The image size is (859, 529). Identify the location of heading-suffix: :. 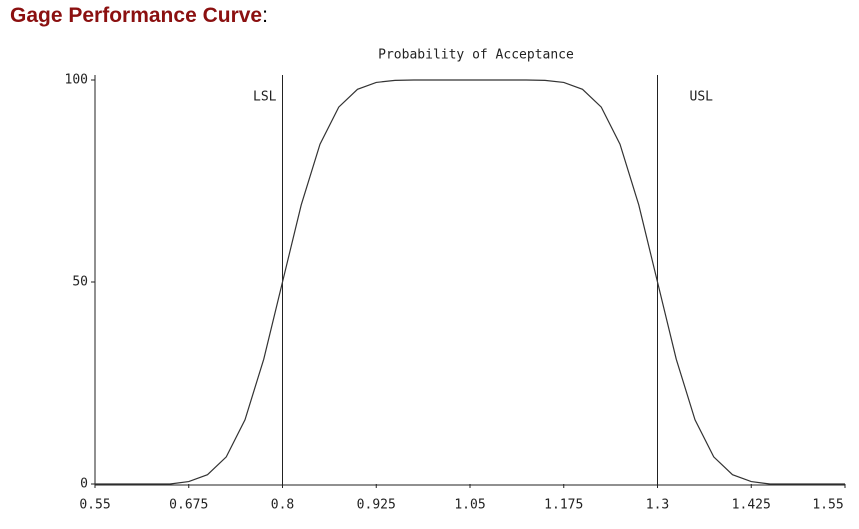
(265, 15).